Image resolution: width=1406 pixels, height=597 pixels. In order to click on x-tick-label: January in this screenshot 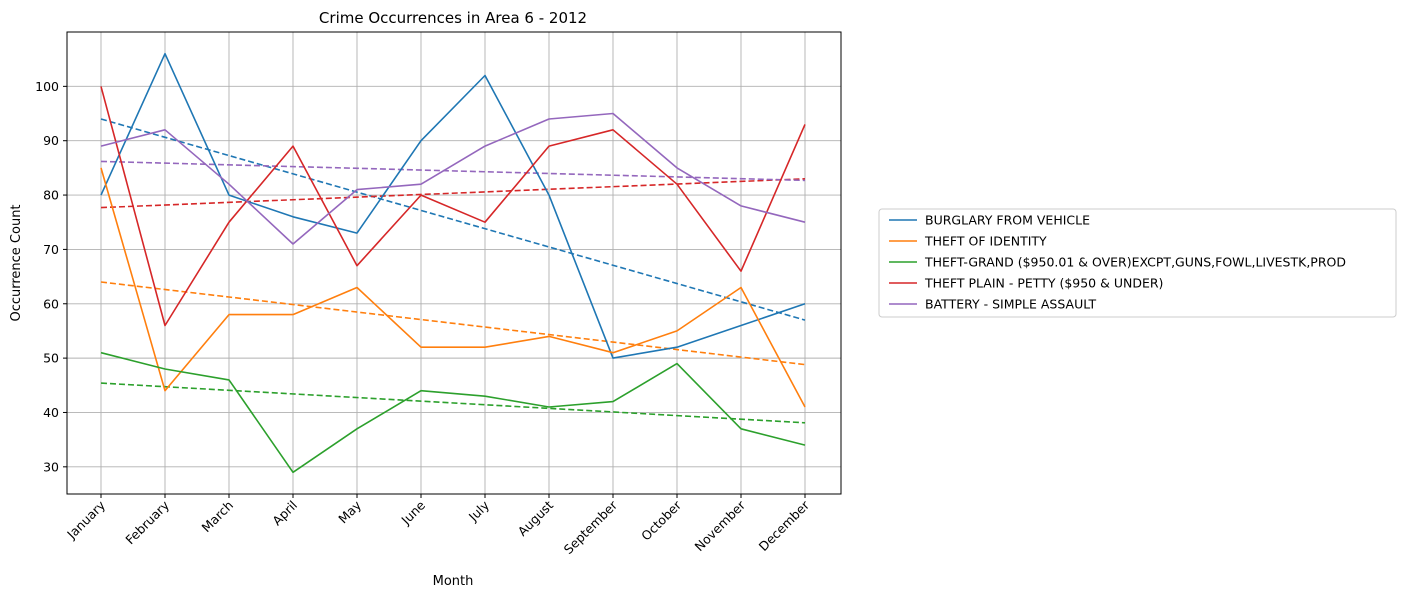, I will do `click(85, 519)`.